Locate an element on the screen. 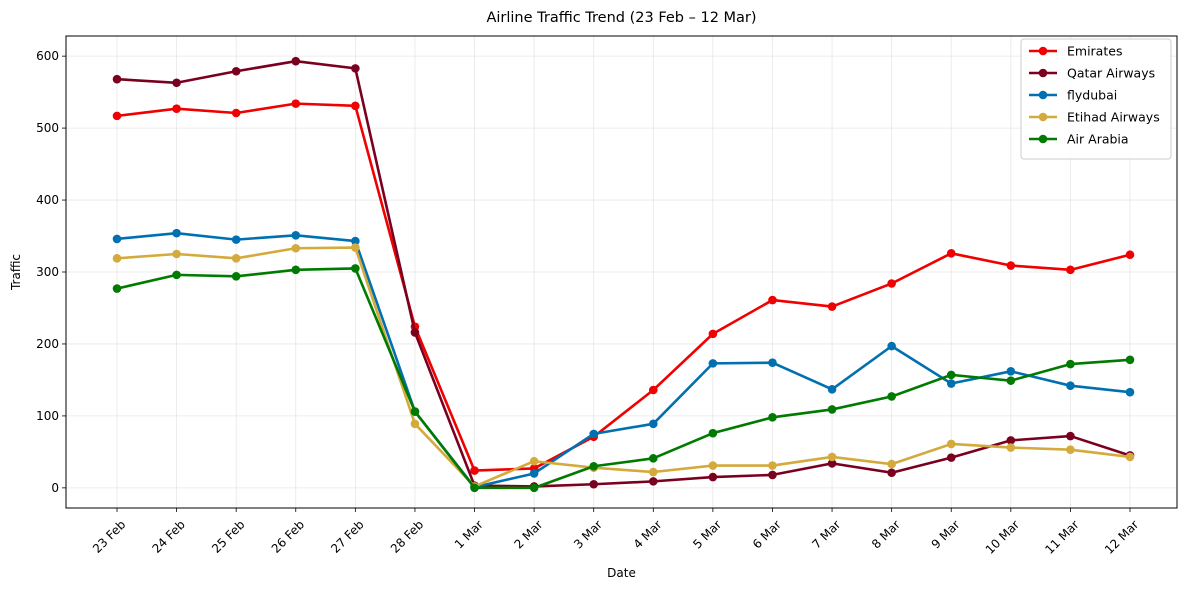 The width and height of the screenshot is (1189, 590). y-tick-label: 100 is located at coordinates (47, 416).